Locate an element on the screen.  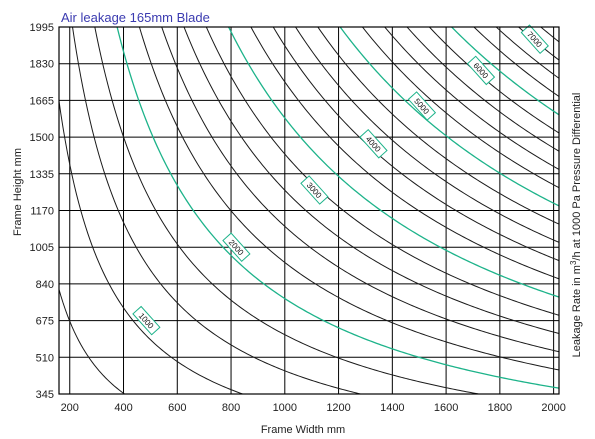
chart-title: Air leakage 165mm Blade is located at coordinates (135, 17).